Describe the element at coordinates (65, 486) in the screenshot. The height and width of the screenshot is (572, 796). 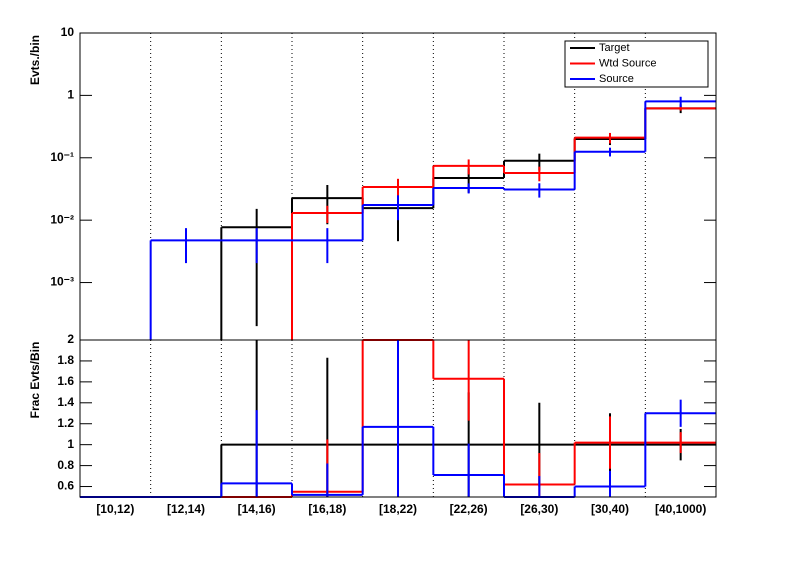
I see `y-tick-label: 0.6` at that location.